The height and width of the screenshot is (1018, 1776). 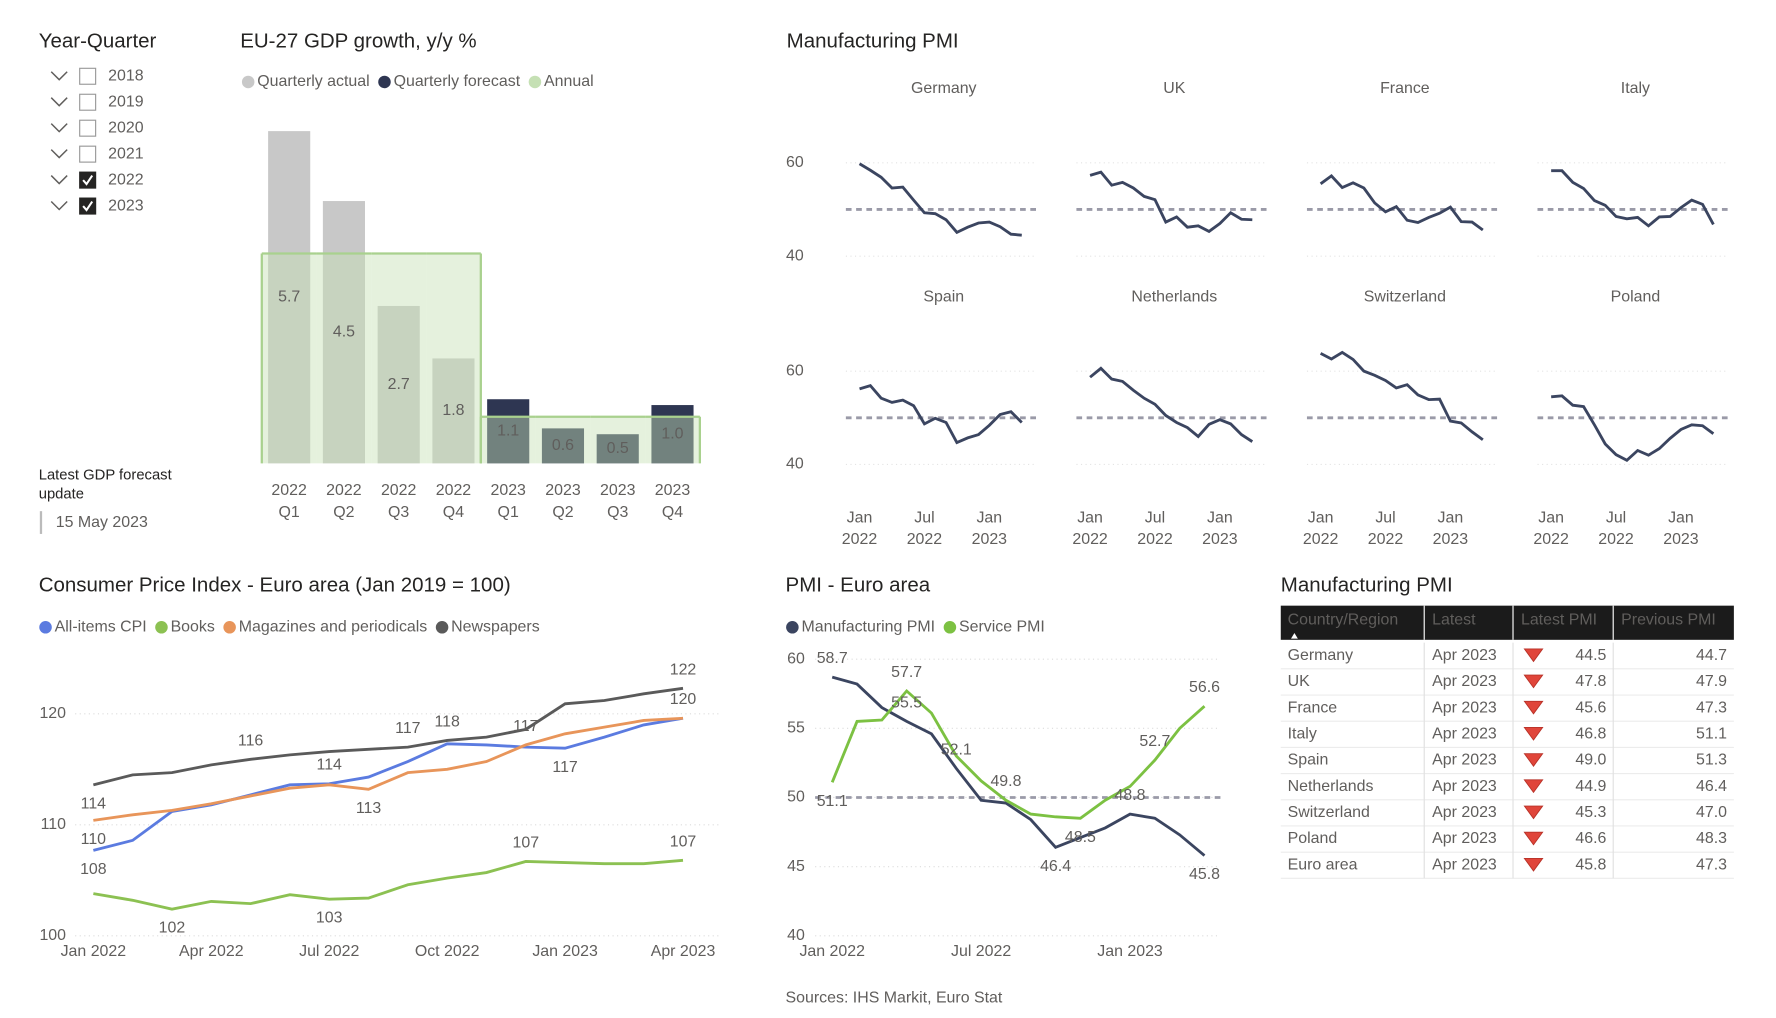 I want to click on slicer-item: 2018, so click(x=97, y=76).